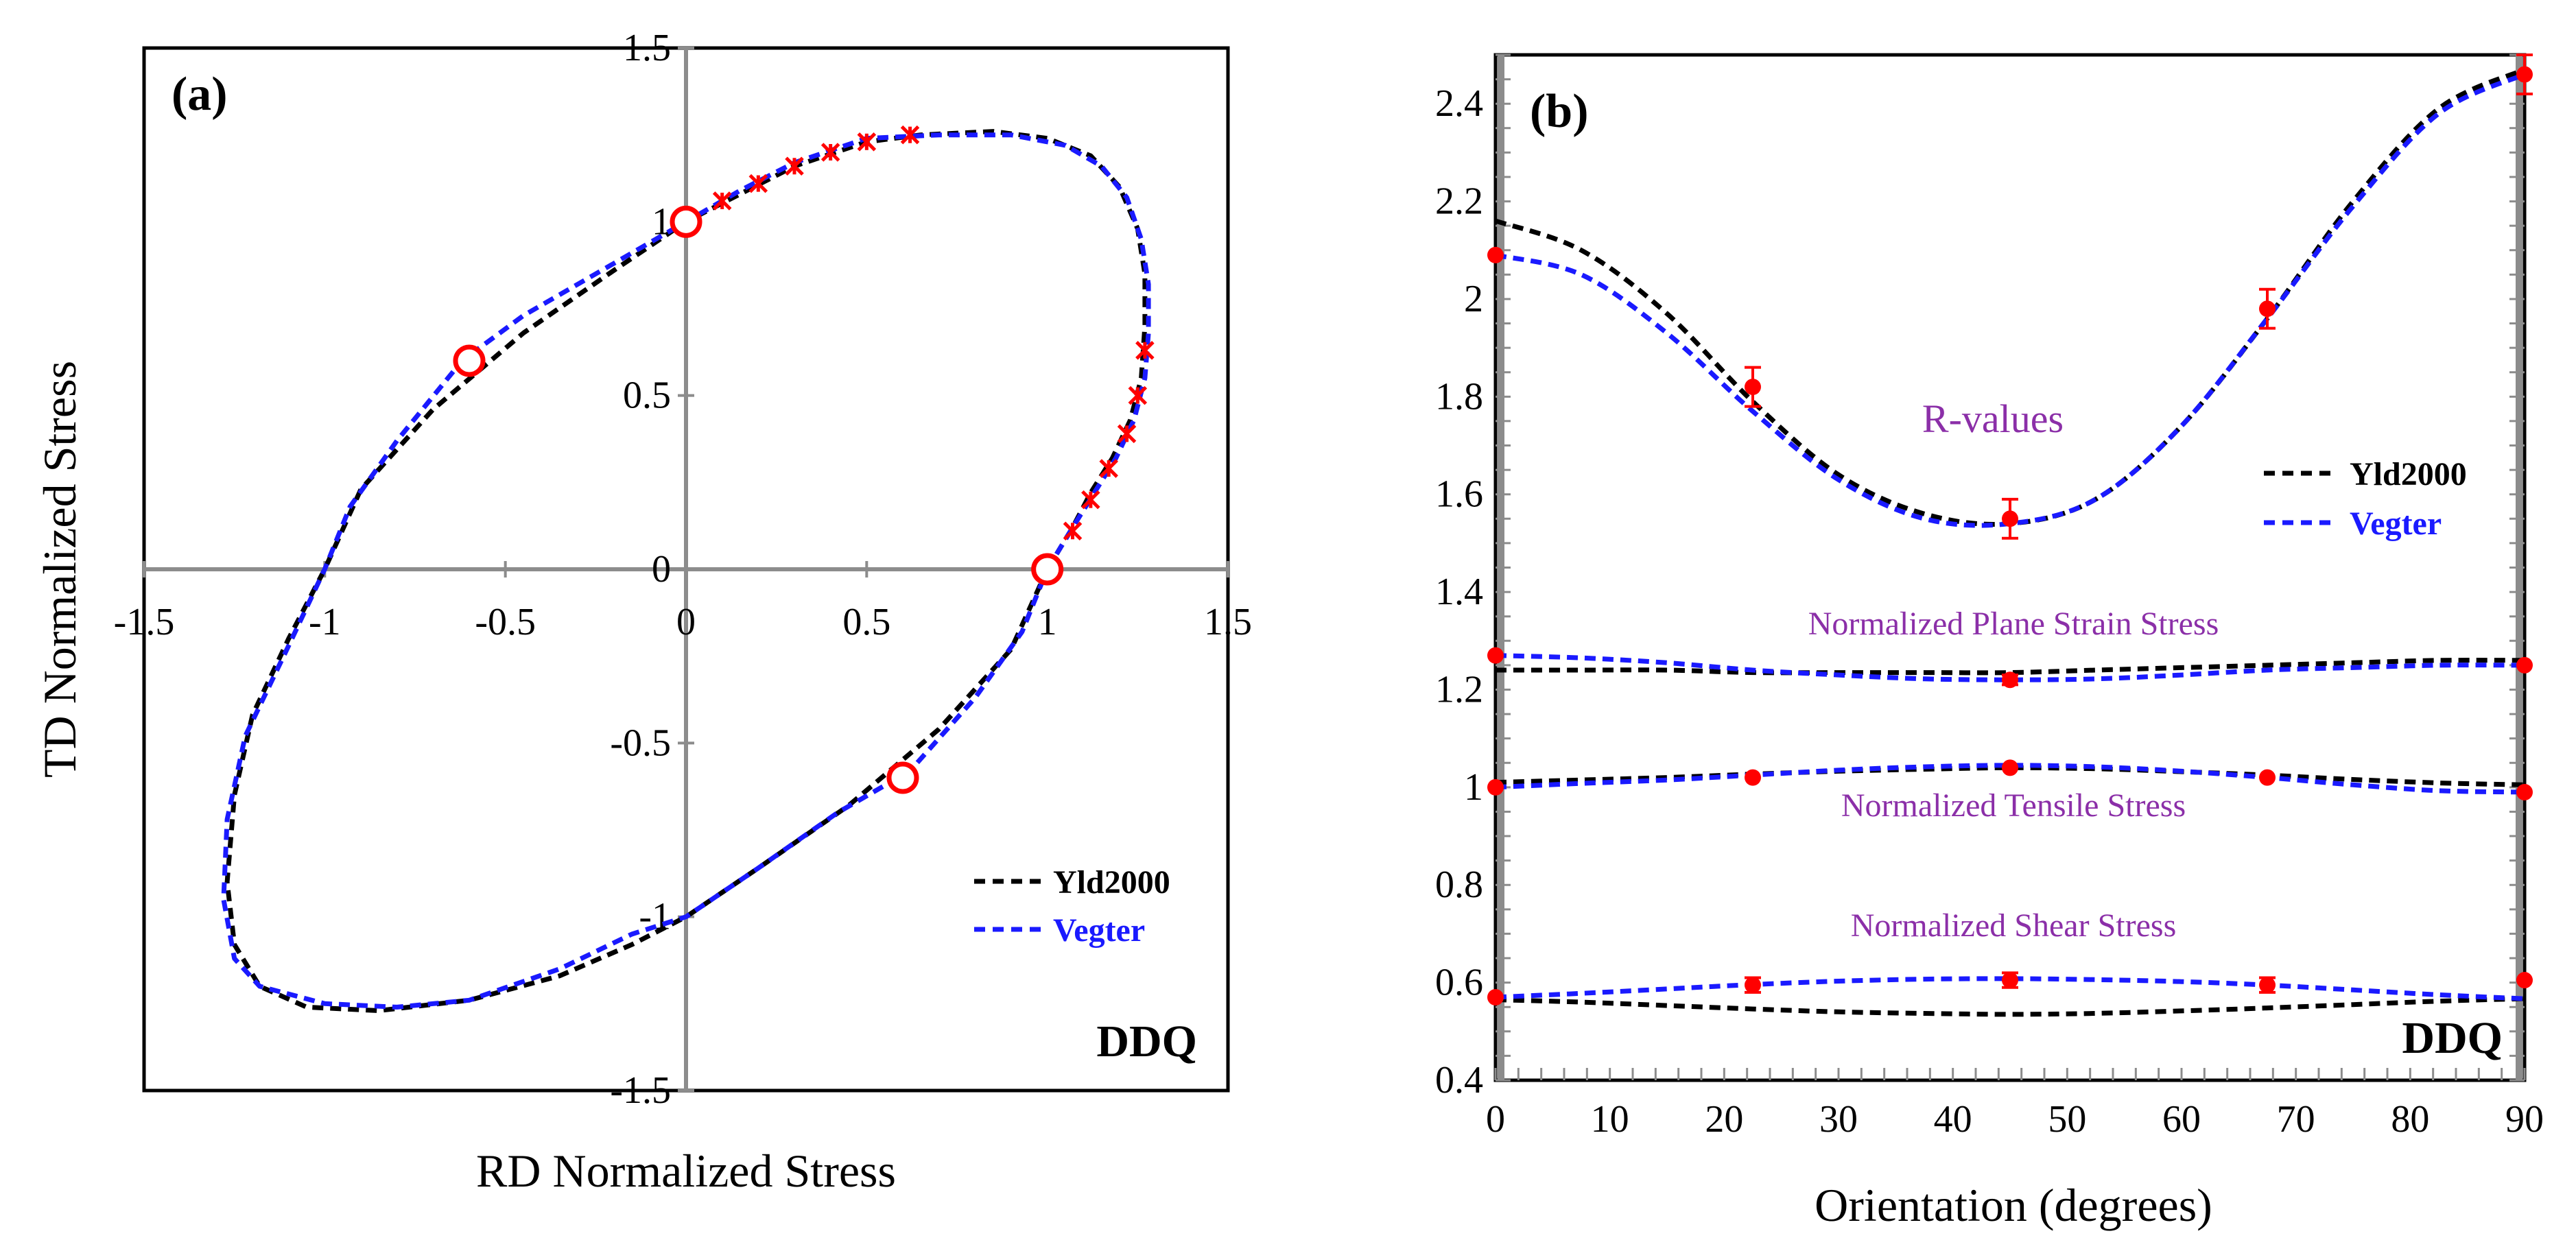 This screenshot has width=2576, height=1238. What do you see at coordinates (2181, 1119) in the screenshot?
I see `panel-b-x-tick-label: 60` at bounding box center [2181, 1119].